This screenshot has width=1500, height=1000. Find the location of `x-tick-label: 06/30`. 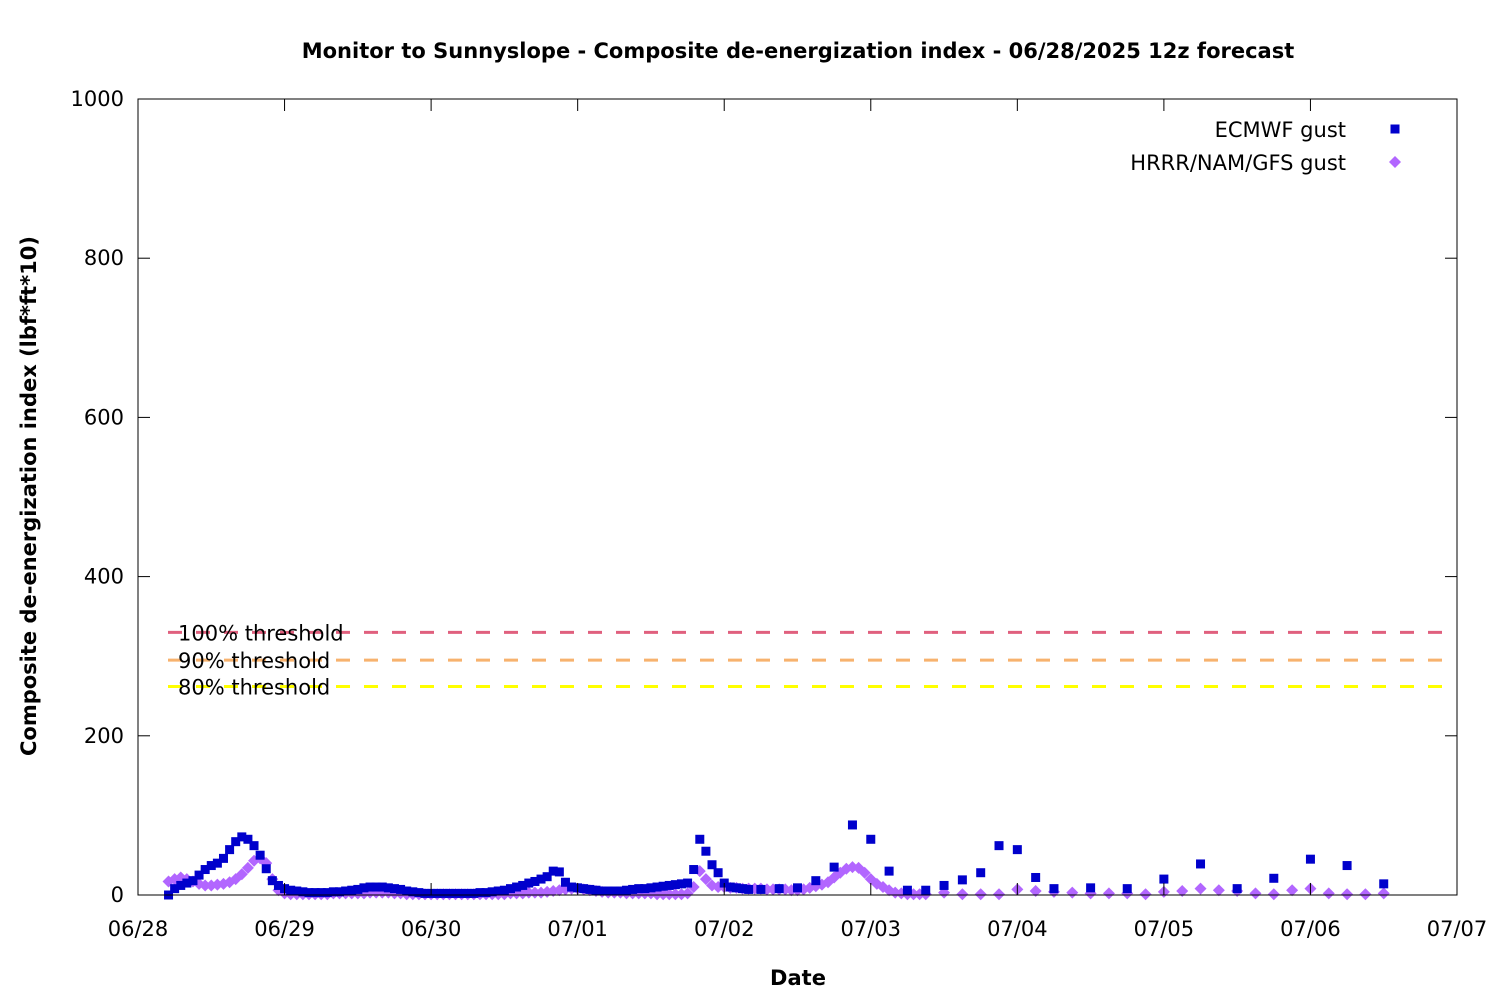

x-tick-label: 06/30 is located at coordinates (431, 929).